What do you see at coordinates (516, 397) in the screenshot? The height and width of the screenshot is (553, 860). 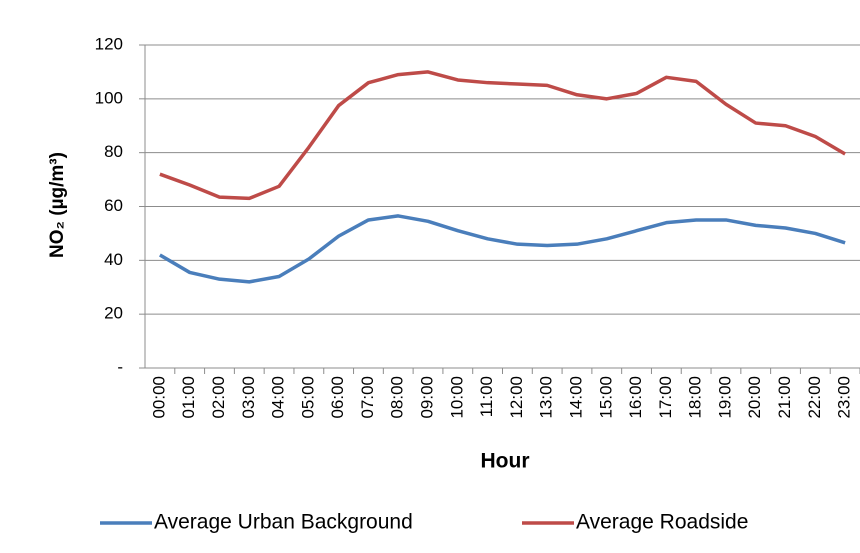 I see `x-tick-label: 12:00` at bounding box center [516, 397].